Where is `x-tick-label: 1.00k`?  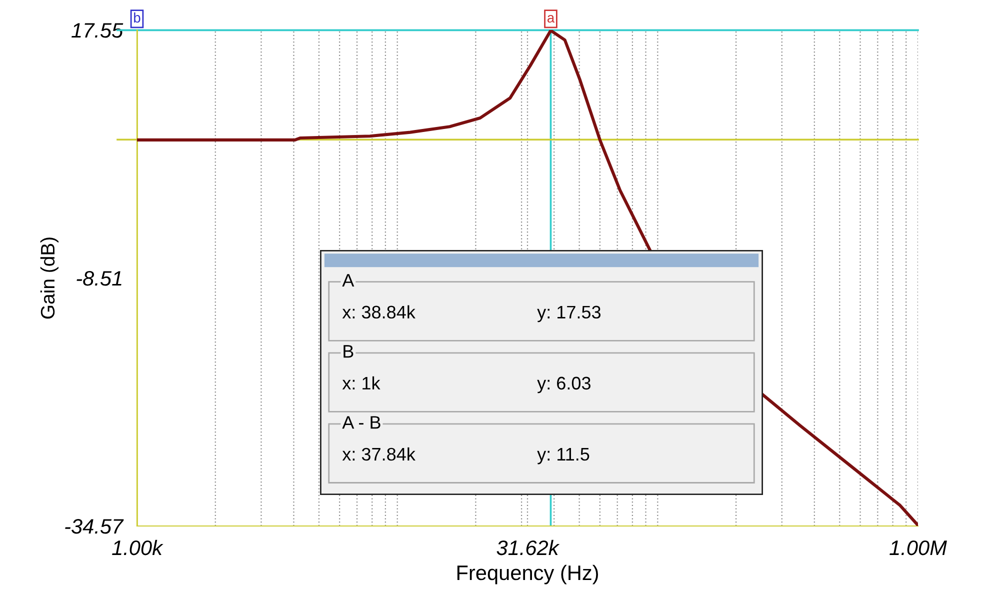 x-tick-label: 1.00k is located at coordinates (138, 548).